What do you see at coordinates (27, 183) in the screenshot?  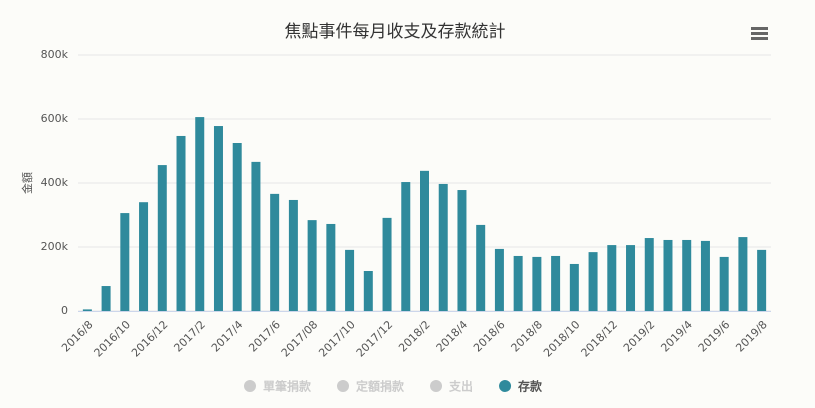 I see `y-axis-label: 金額` at bounding box center [27, 183].